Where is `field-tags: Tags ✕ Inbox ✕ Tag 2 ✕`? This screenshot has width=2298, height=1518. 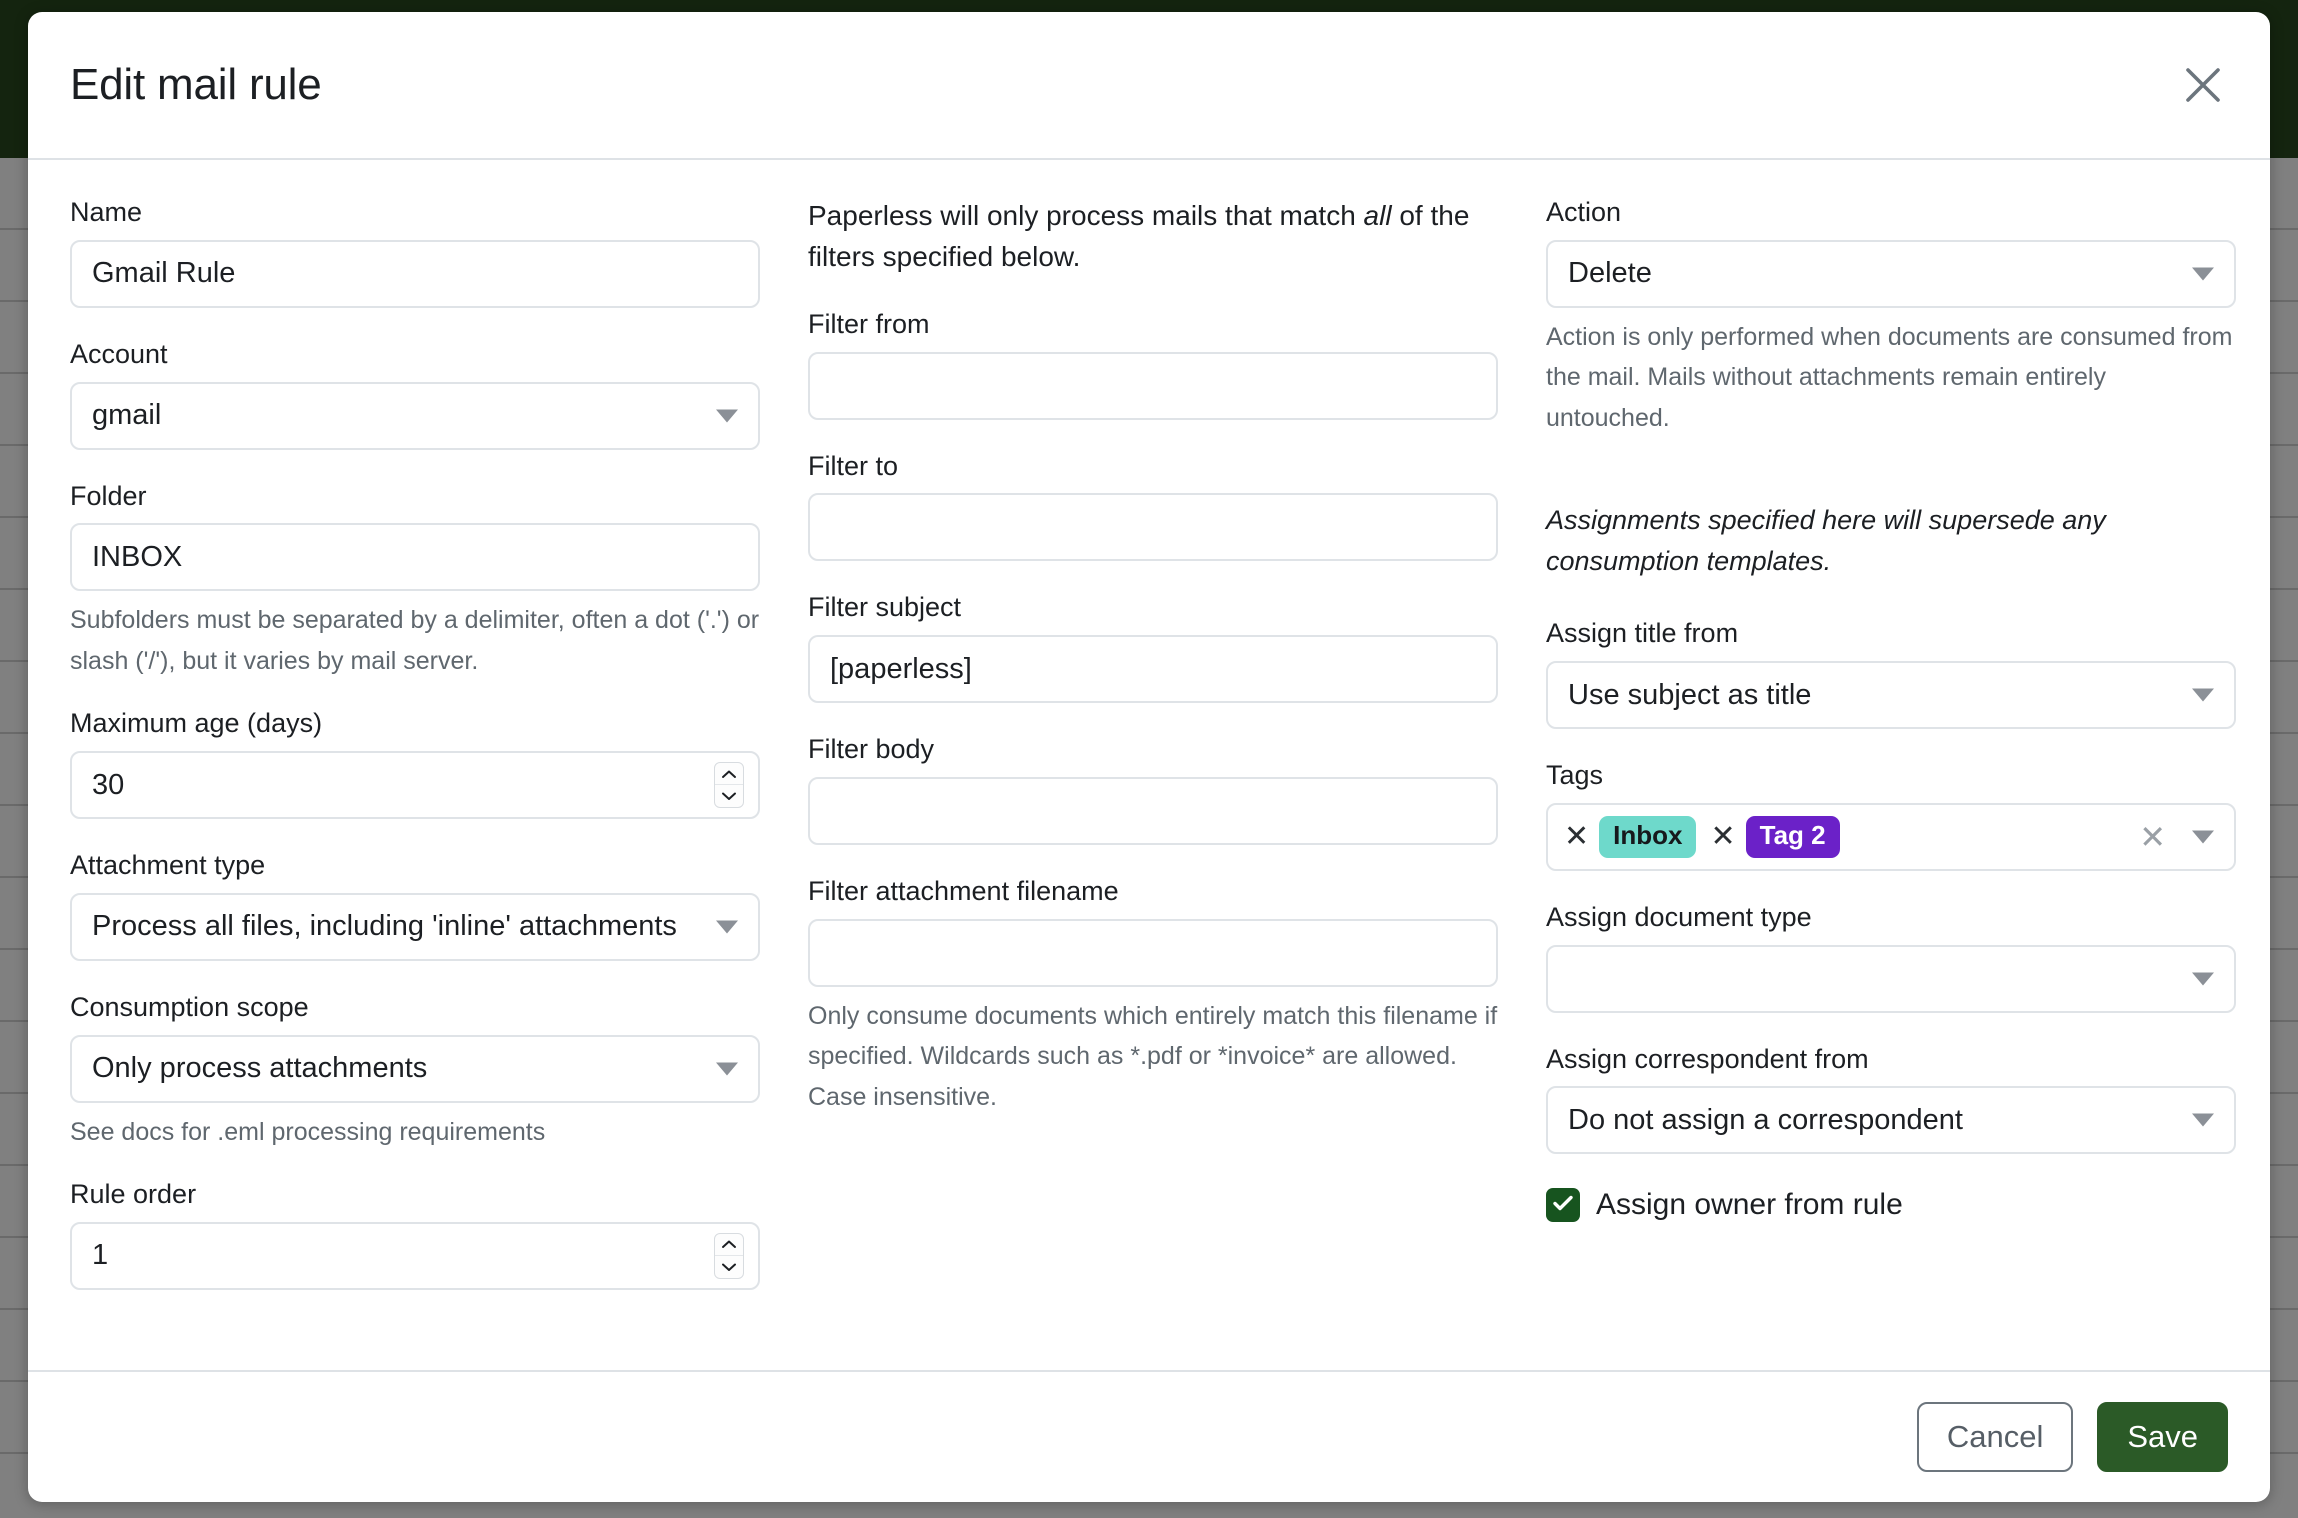
field-tags: Tags ✕ Inbox ✕ Tag 2 ✕ is located at coordinates (1891, 815).